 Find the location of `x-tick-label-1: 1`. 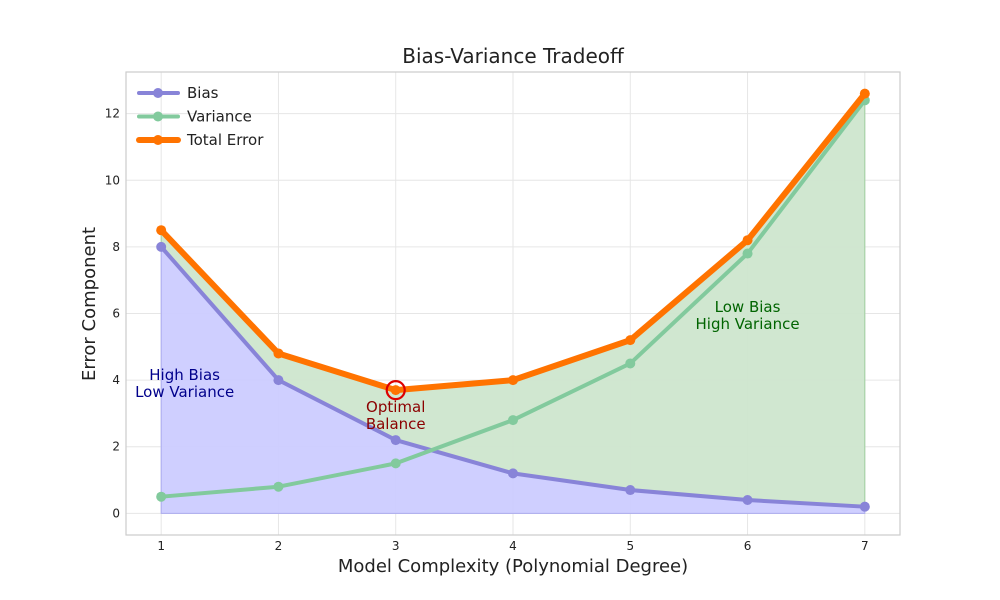

x-tick-label-1: 1 is located at coordinates (161, 546).